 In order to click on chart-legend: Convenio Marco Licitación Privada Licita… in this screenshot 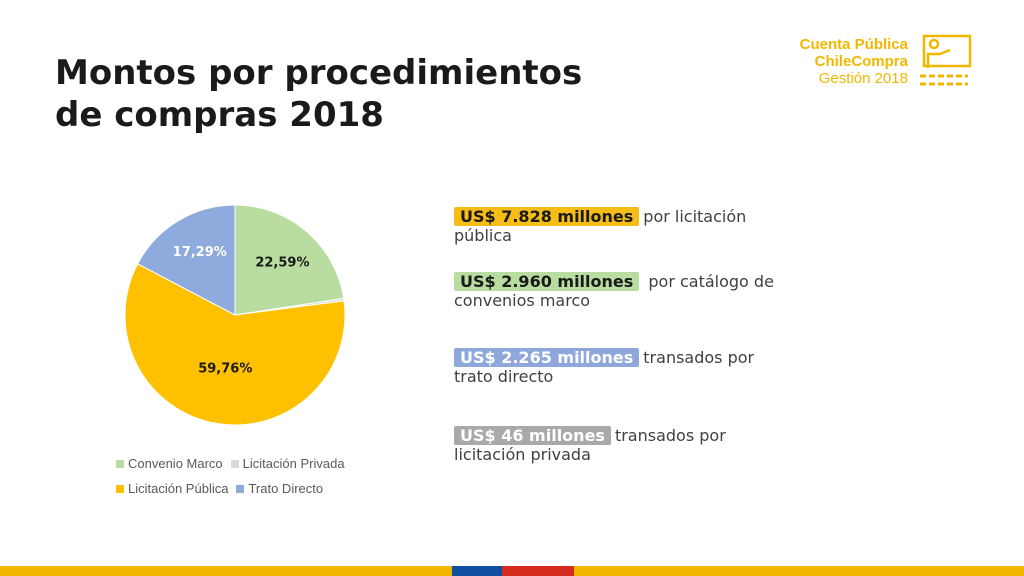, I will do `click(246, 476)`.